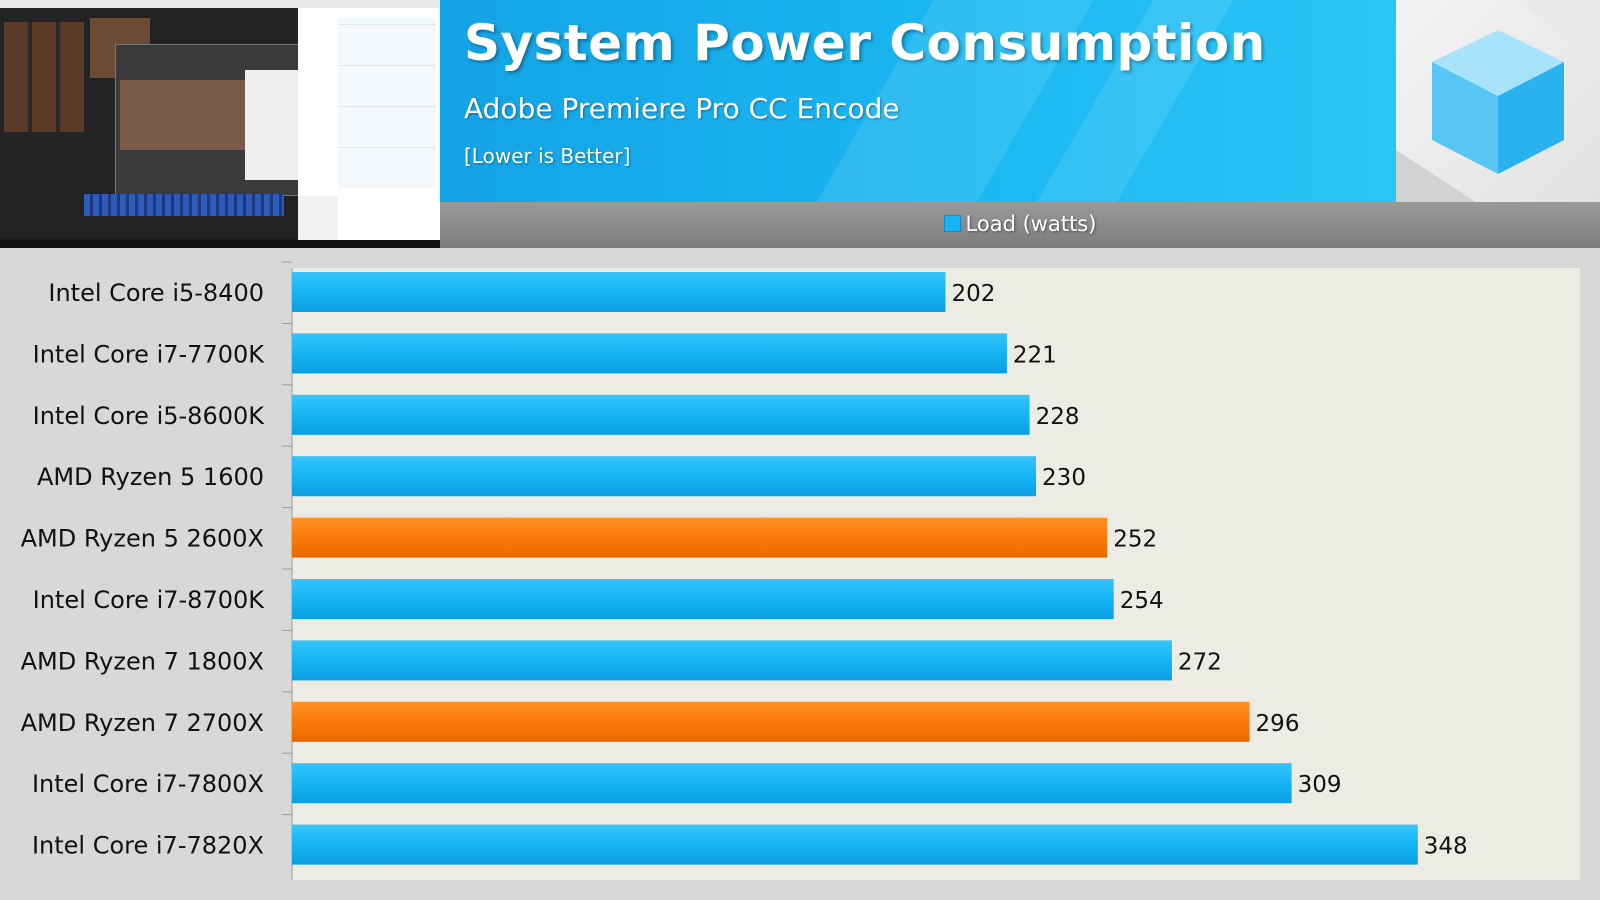 The height and width of the screenshot is (900, 1600). I want to click on category-label: Intel Core i7-7820X, so click(148, 846).